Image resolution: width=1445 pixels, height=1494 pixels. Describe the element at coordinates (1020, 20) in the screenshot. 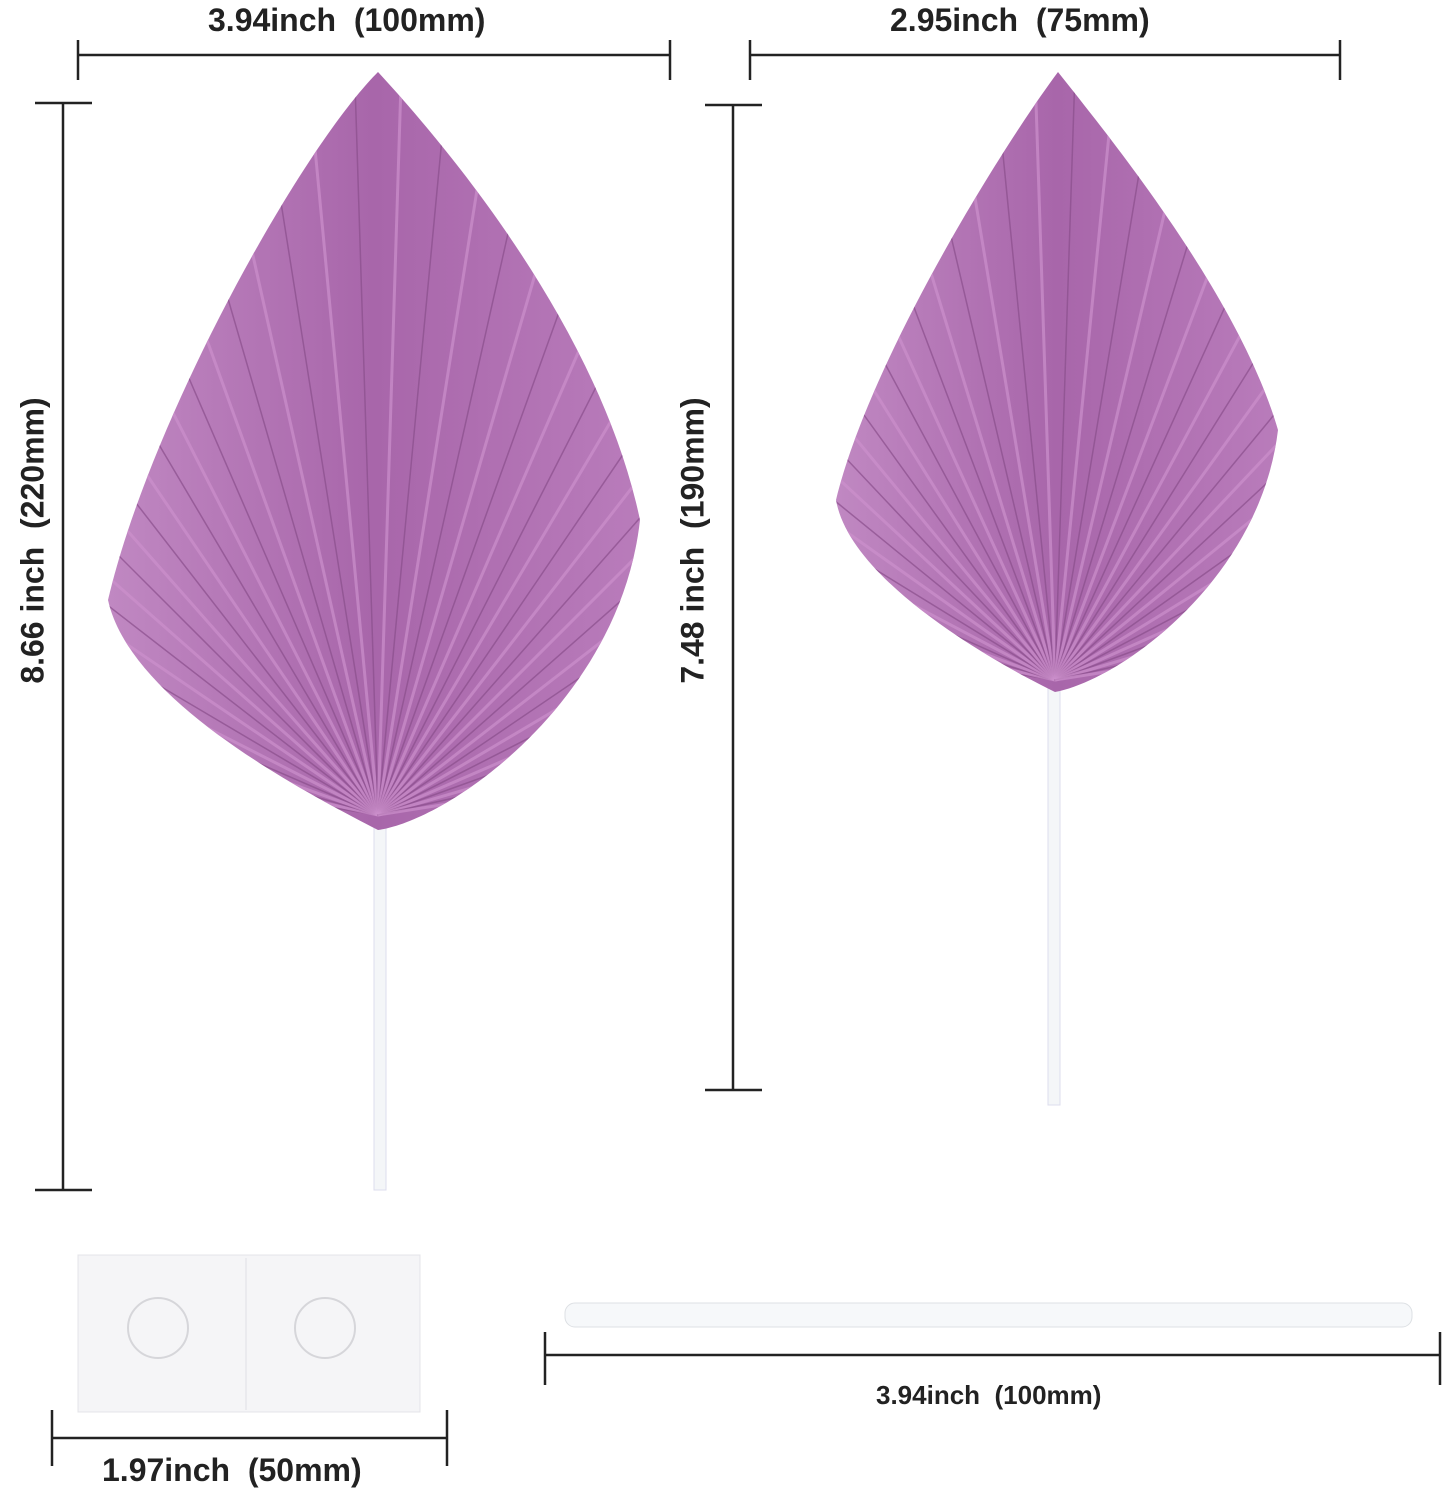

I see `small-width-label: 2.95inch (75mm)` at that location.